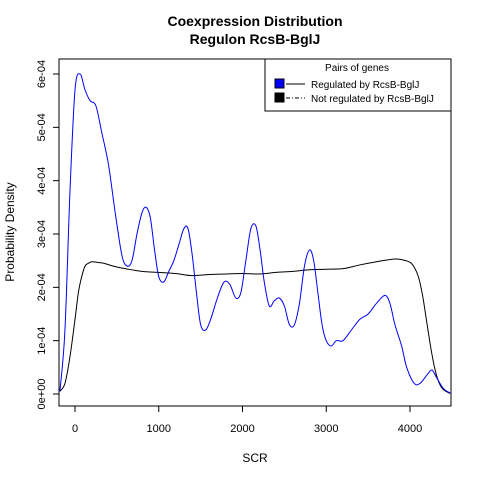  What do you see at coordinates (242, 429) in the screenshot?
I see `x-tick-label: 2000` at bounding box center [242, 429].